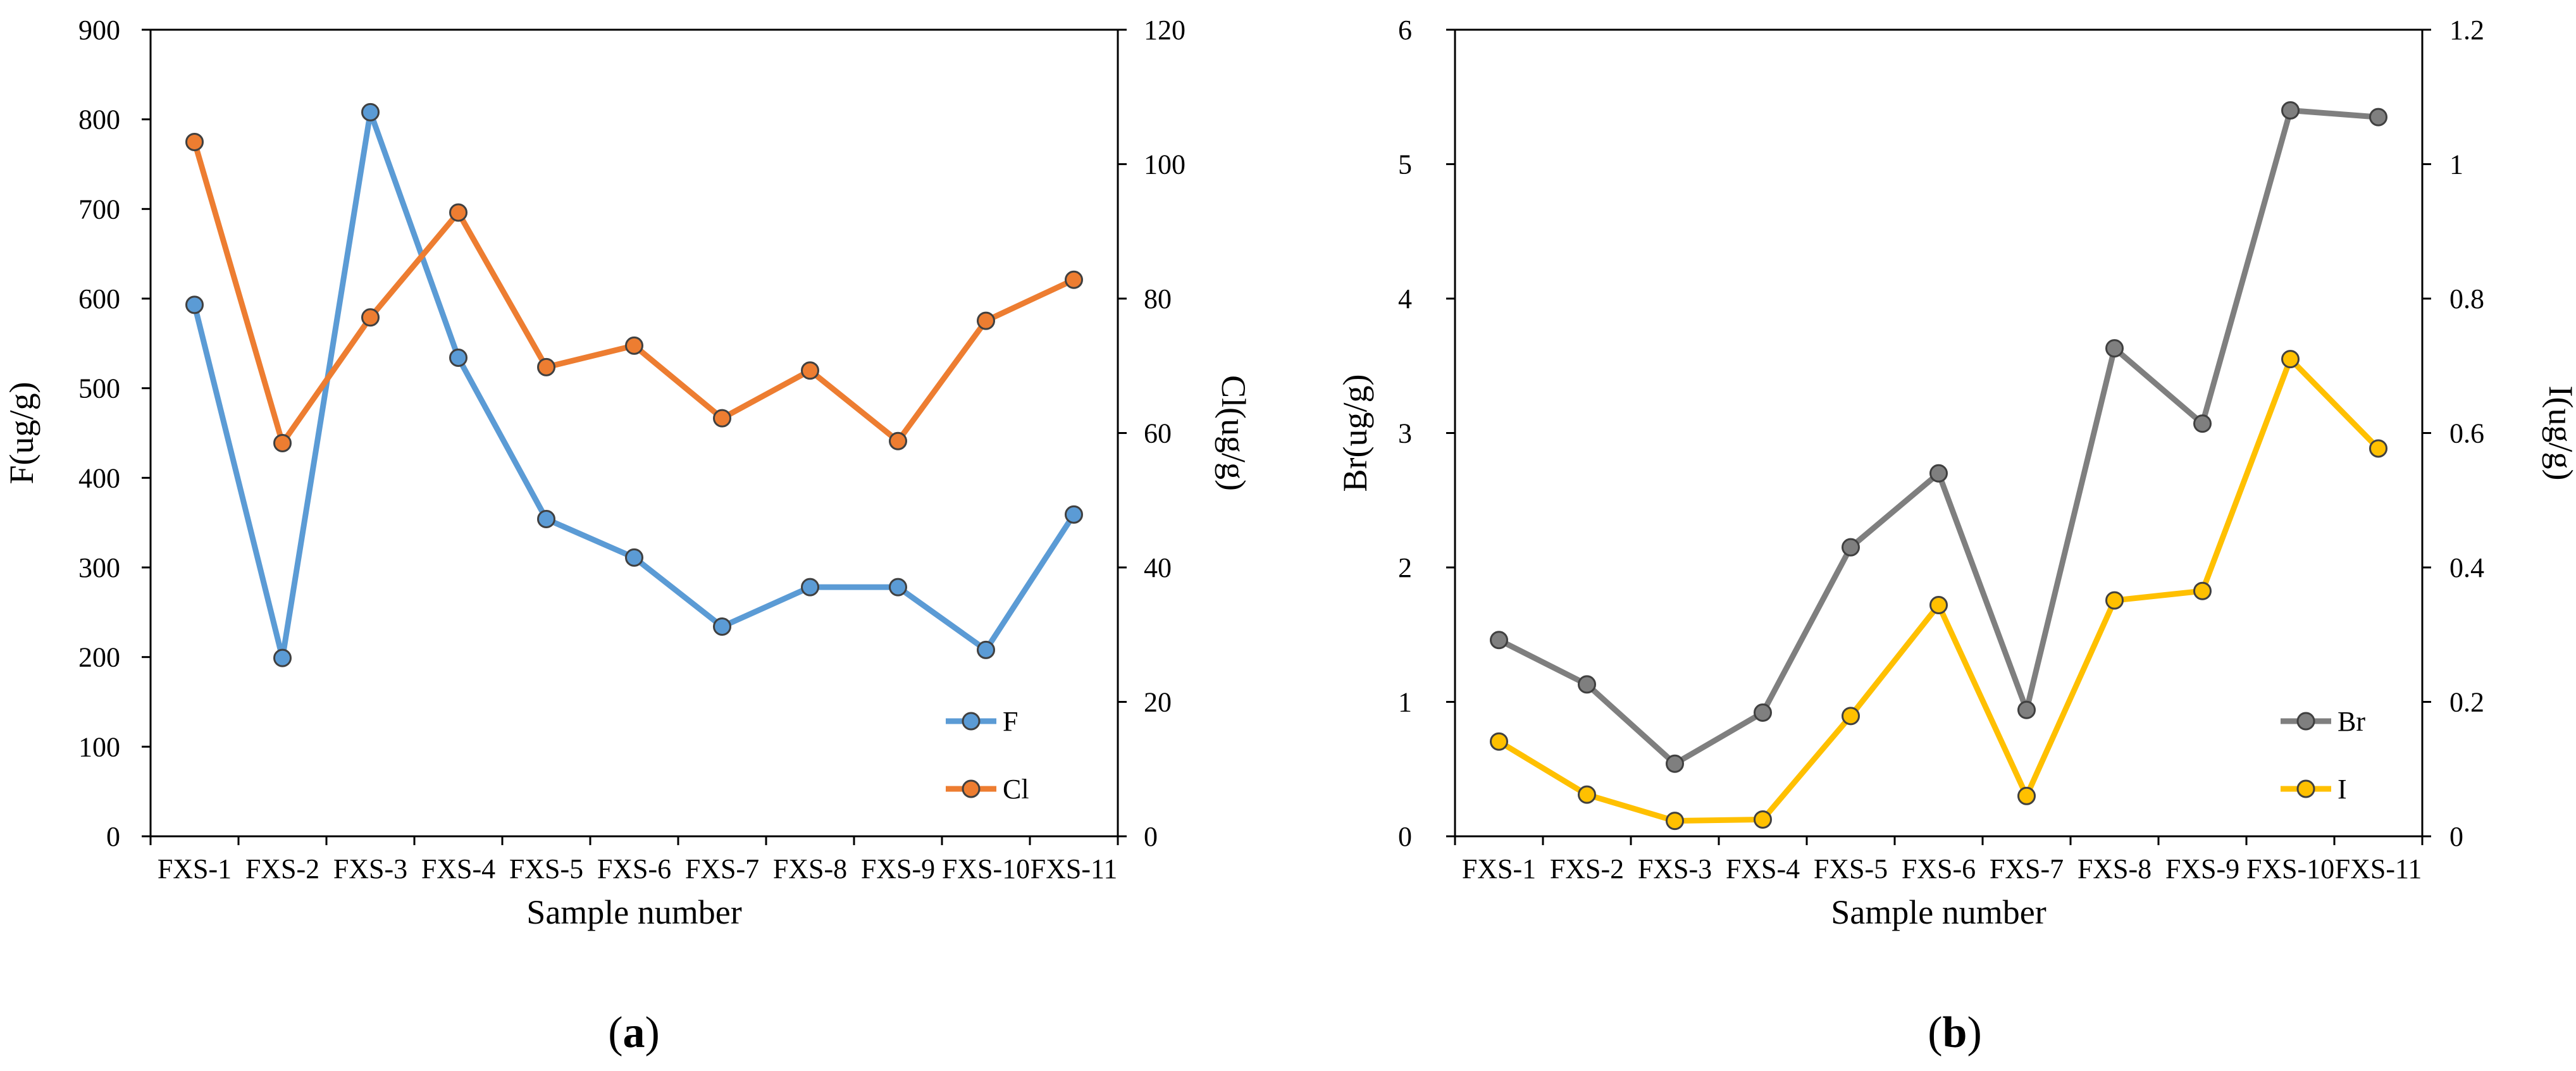  I want to click on y-axis-label-right: Cl(ug/g), so click(1234, 433).